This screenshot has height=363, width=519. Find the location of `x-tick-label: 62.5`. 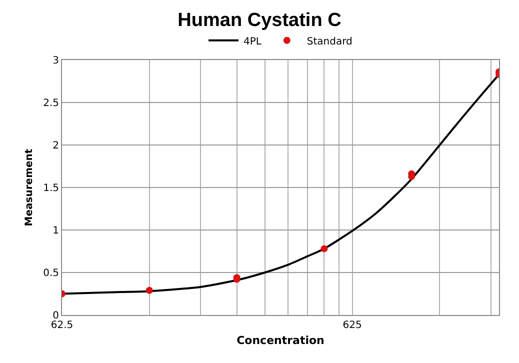

x-tick-label: 62.5 is located at coordinates (62, 325).